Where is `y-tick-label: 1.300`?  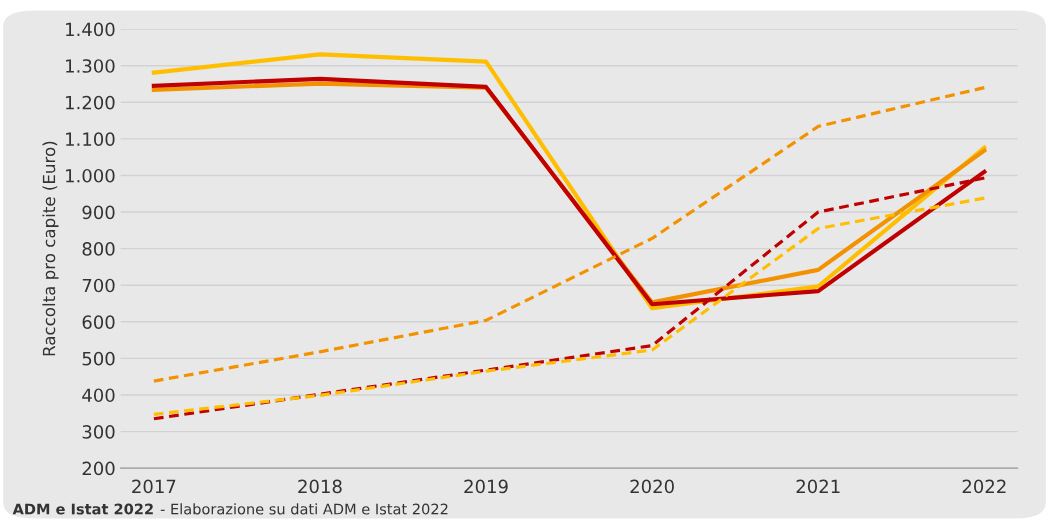 y-tick-label: 1.300 is located at coordinates (90, 66).